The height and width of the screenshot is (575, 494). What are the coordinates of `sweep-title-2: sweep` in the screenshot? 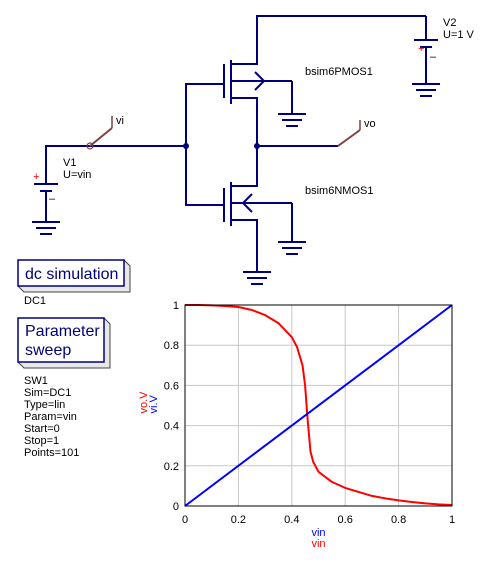 It's located at (48, 350).